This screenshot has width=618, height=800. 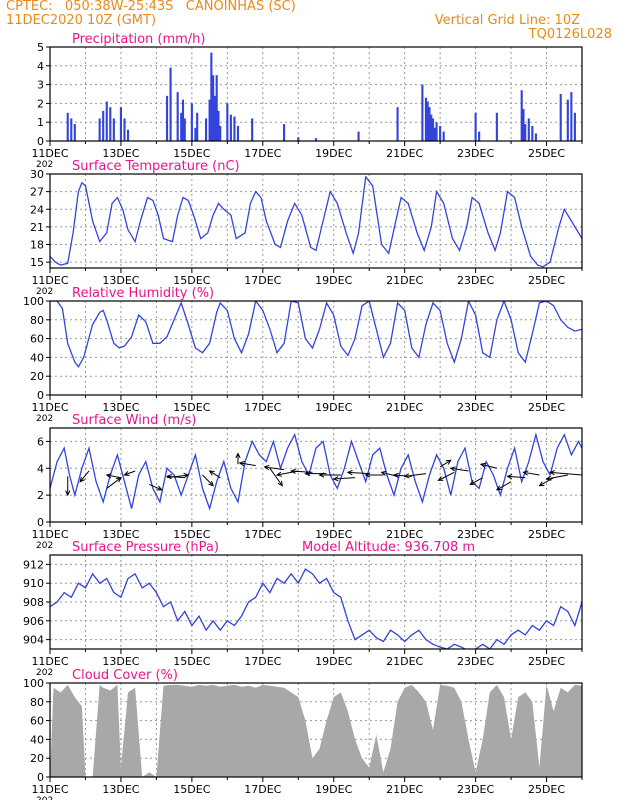 I want to click on cloud-title: Cloud Cover (%), so click(x=125, y=675).